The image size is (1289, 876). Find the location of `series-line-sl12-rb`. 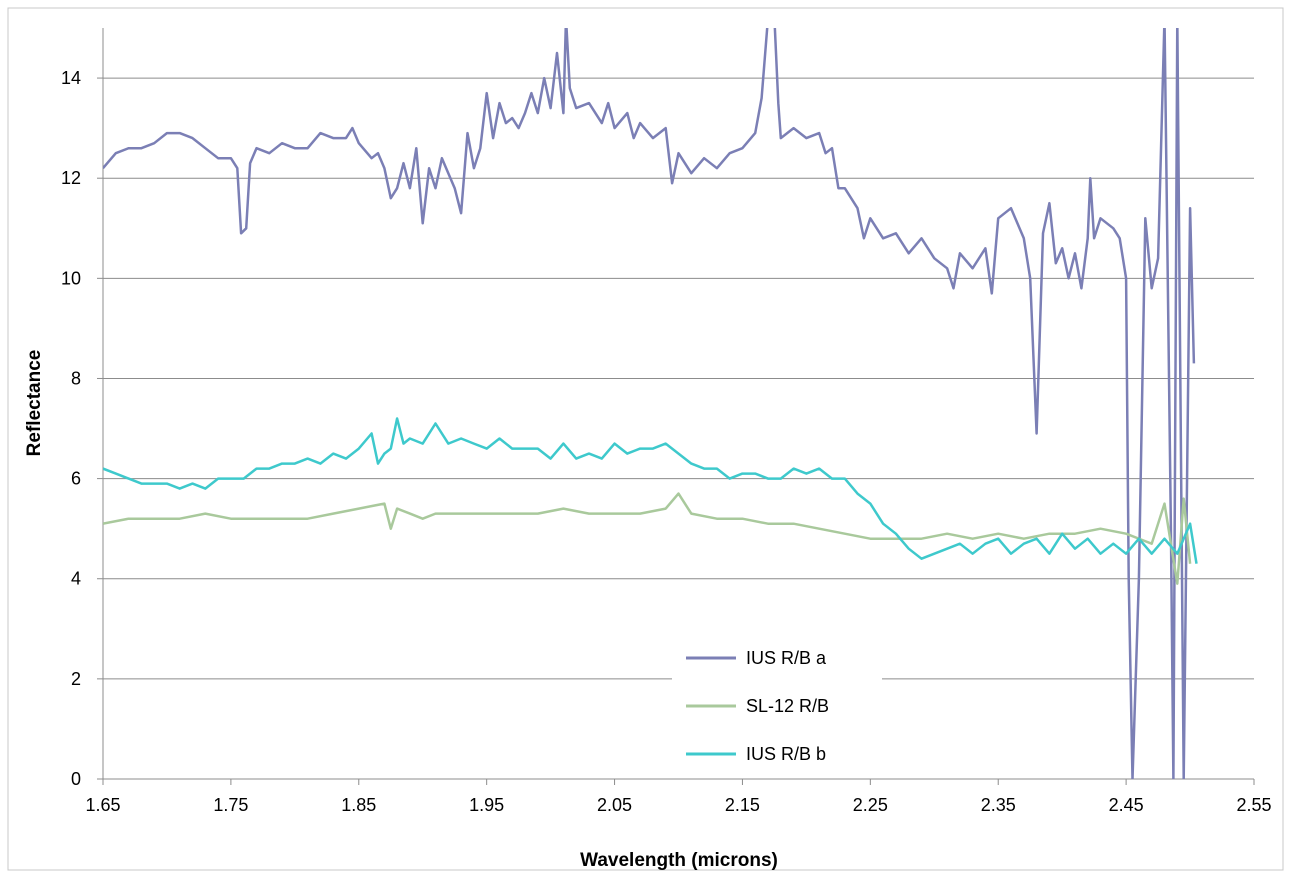

series-line-sl12-rb is located at coordinates (647, 538).